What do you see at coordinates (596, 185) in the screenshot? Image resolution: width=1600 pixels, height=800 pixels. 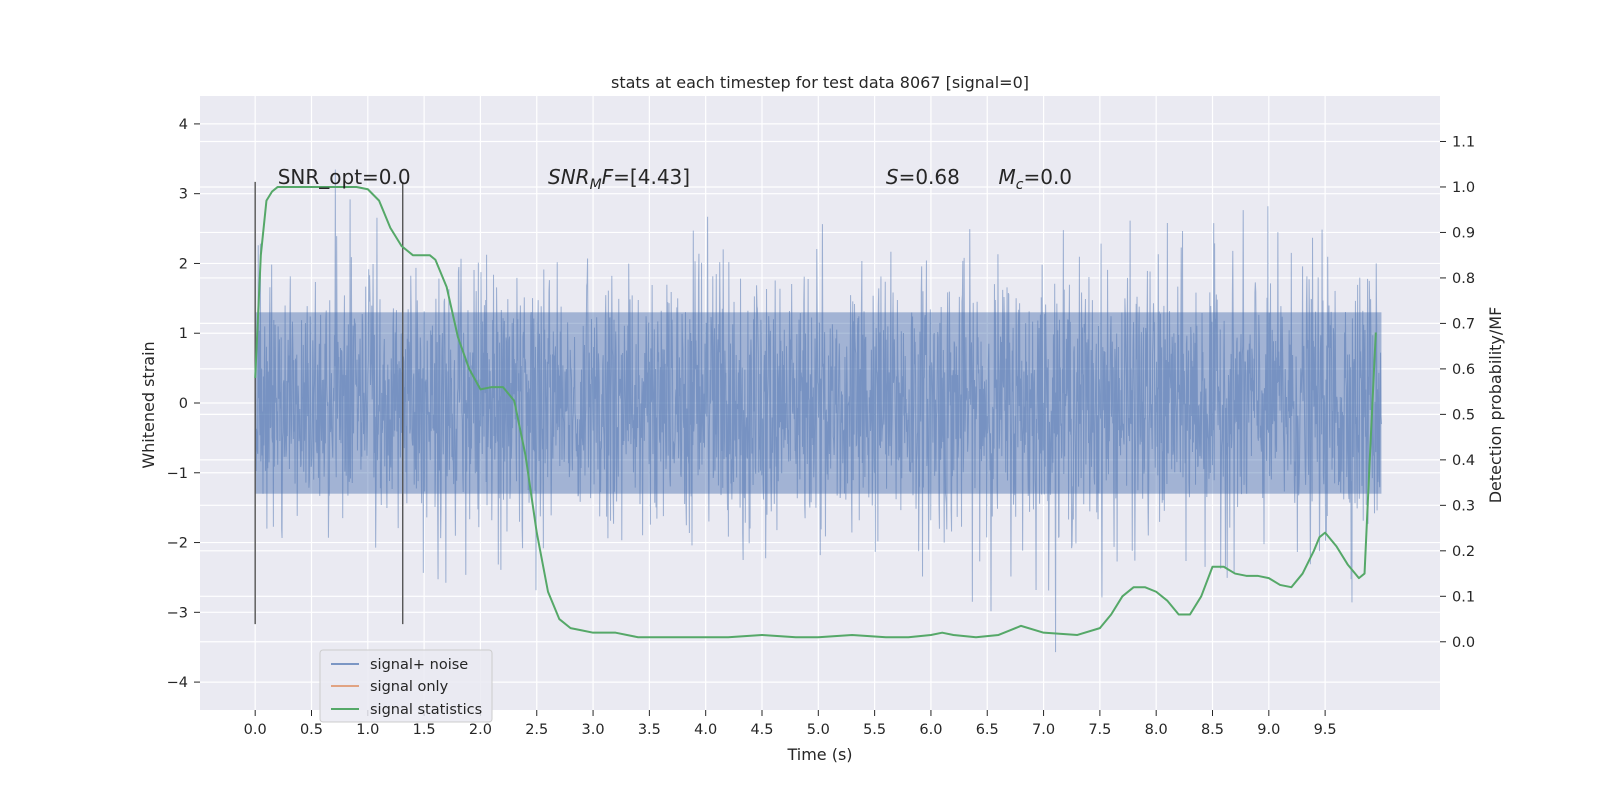 I see `annotation-snr-mf-sub: M` at bounding box center [596, 185].